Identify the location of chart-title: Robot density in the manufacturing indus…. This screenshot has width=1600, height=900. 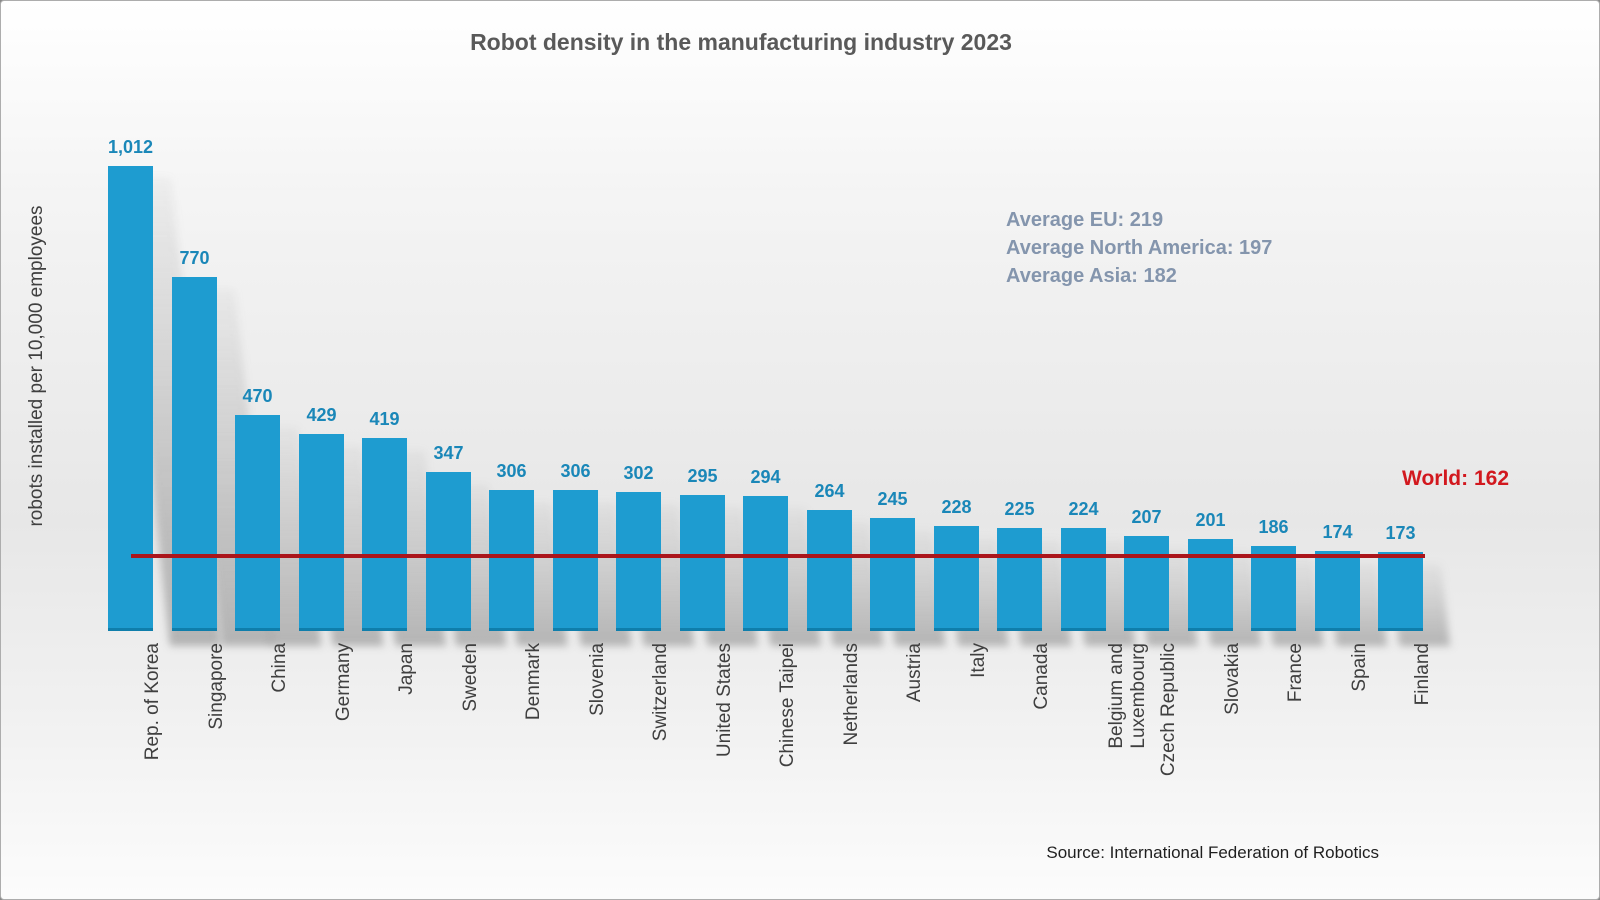
(741, 42).